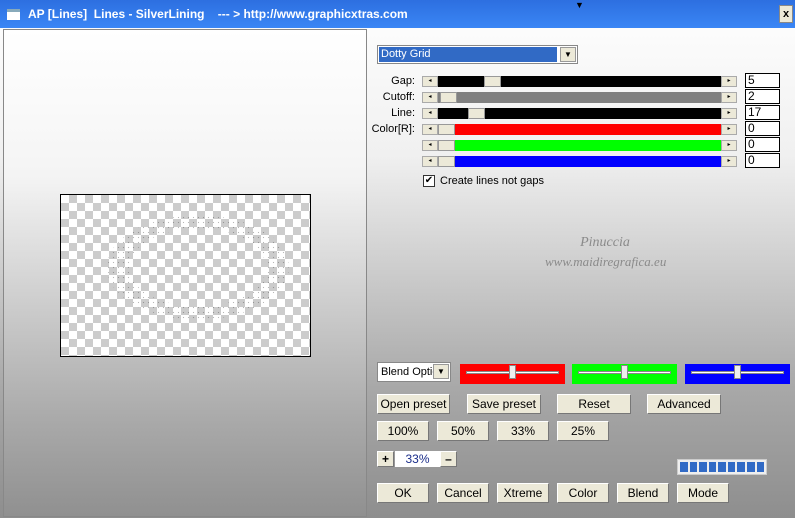 The width and height of the screenshot is (795, 518). I want to click on cancel-button: Cancel, so click(463, 493).